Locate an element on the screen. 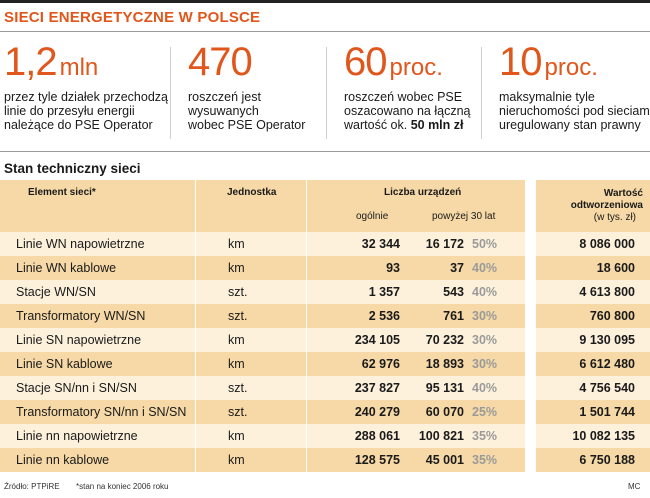 This screenshot has width=650, height=498. stat-1-line: linie do przesyłu energii is located at coordinates (69, 111).